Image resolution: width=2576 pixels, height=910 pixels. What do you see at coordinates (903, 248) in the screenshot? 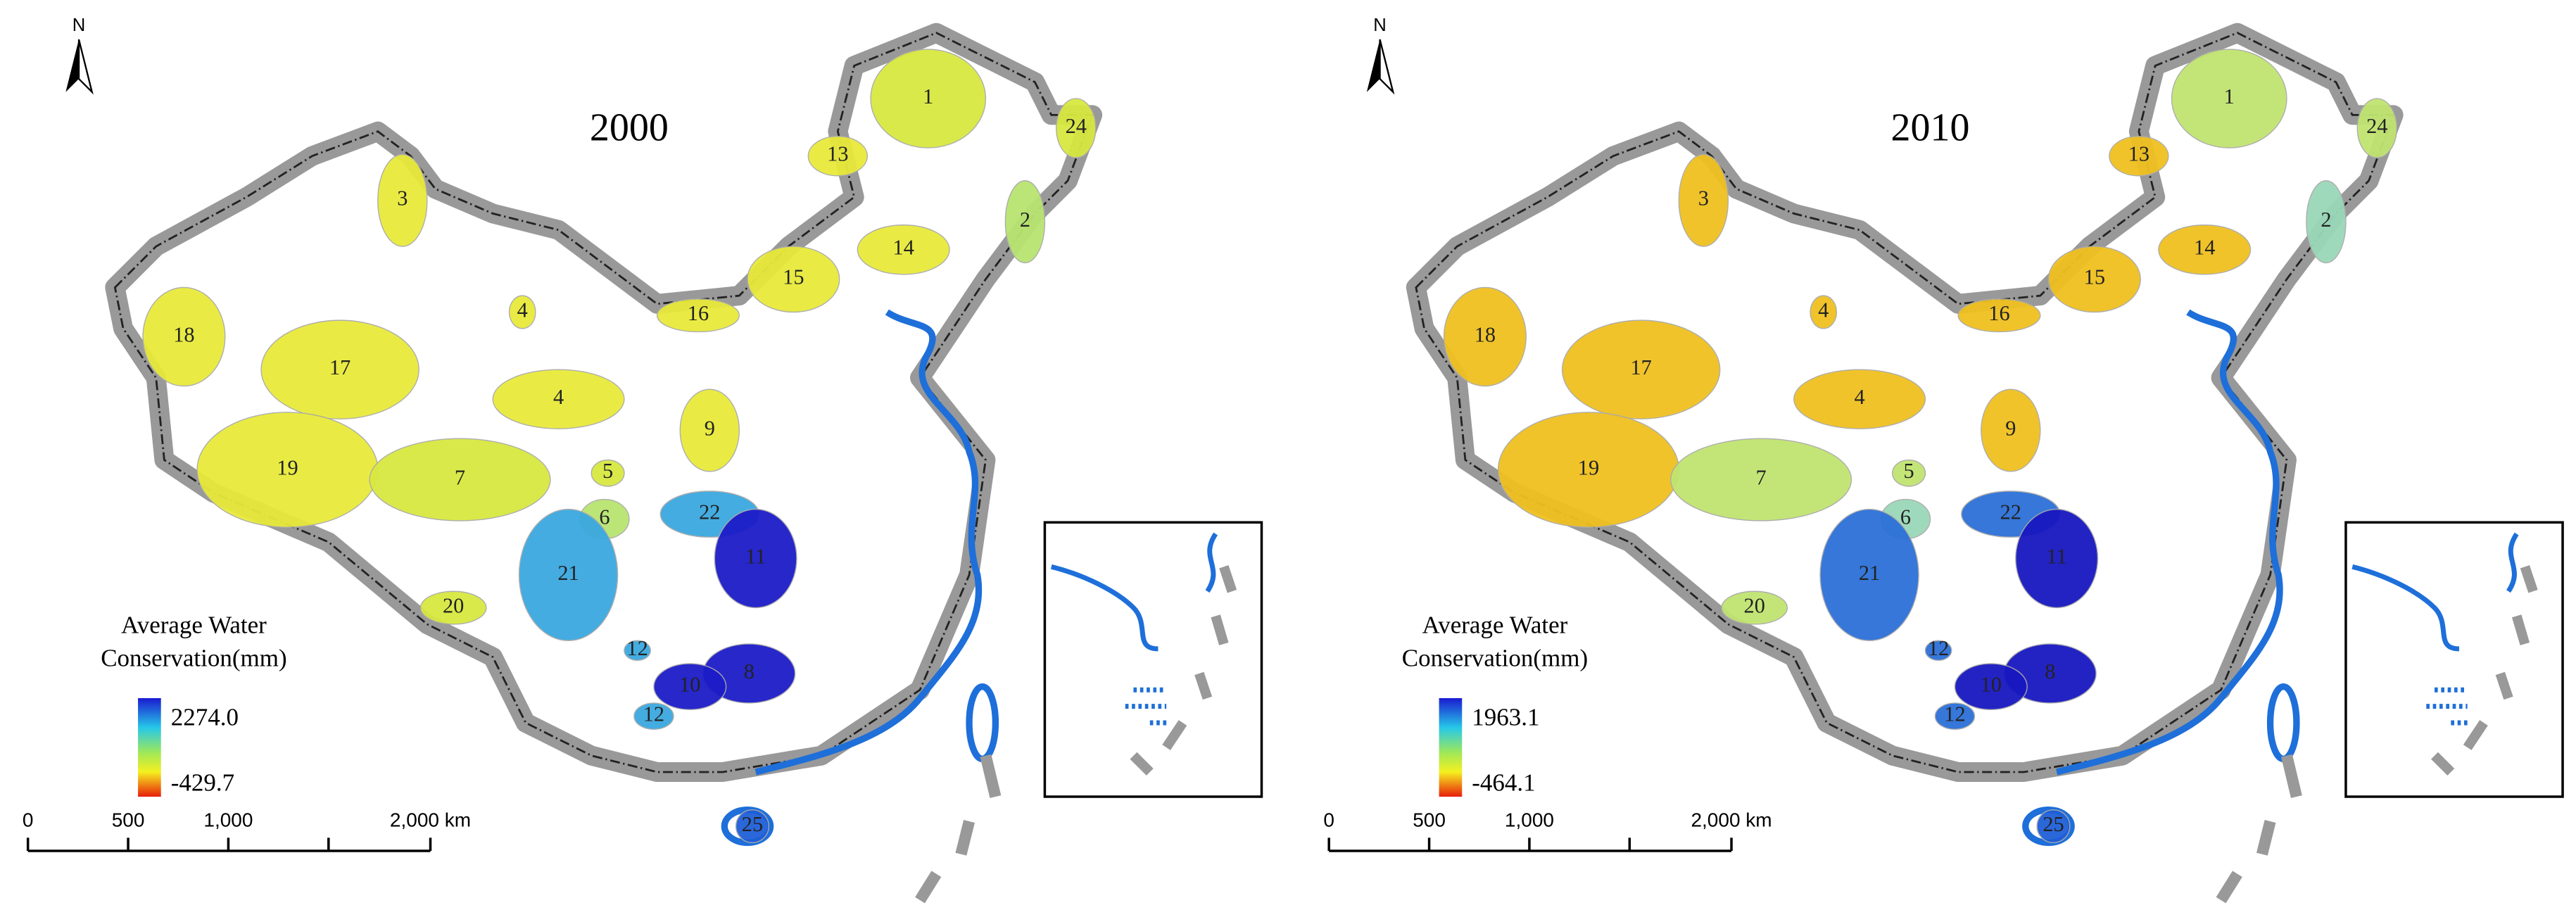
I see `region-label: 14` at bounding box center [903, 248].